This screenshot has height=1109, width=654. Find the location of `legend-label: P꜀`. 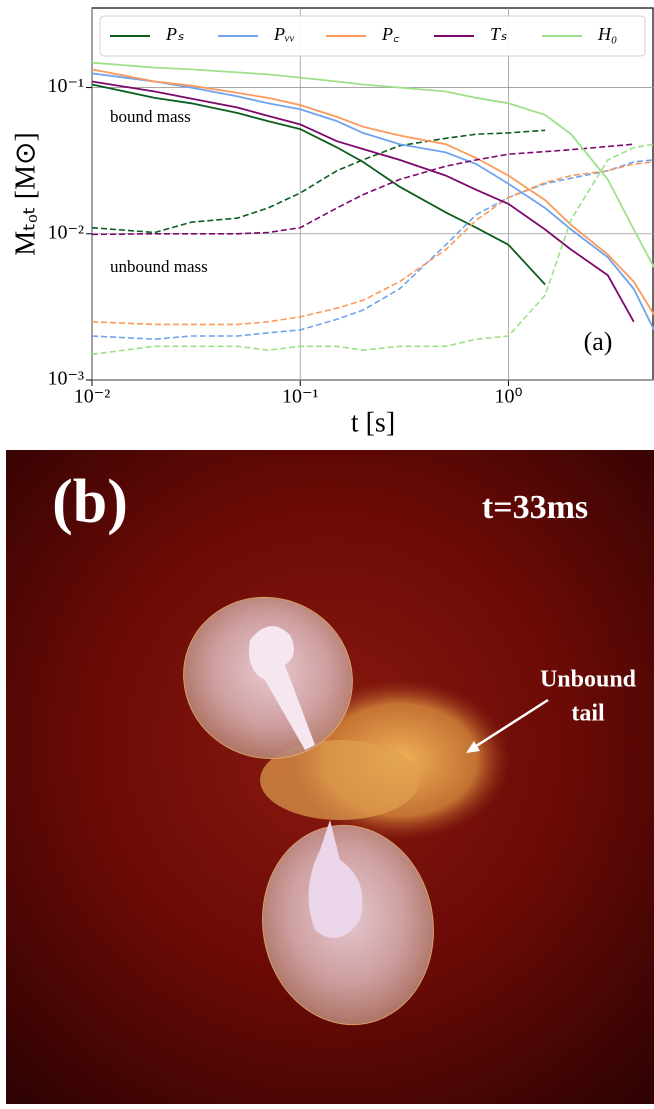

legend-label: P꜀ is located at coordinates (390, 34).